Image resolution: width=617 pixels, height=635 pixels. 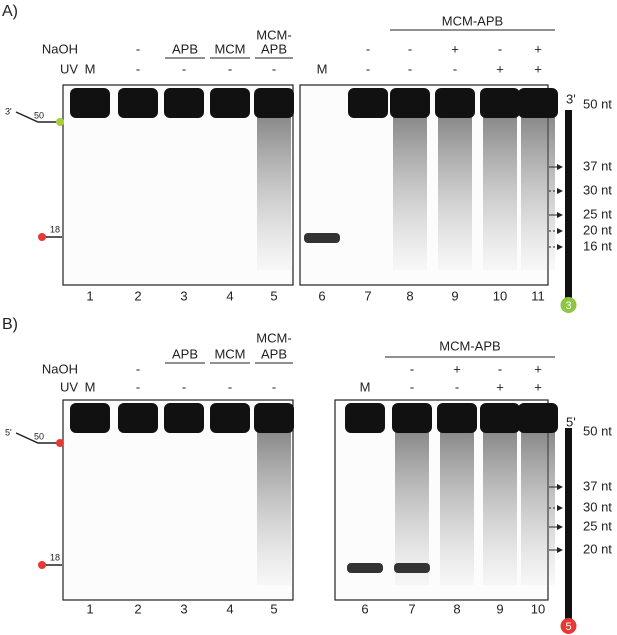 I want to click on gel, so click(x=178, y=500).